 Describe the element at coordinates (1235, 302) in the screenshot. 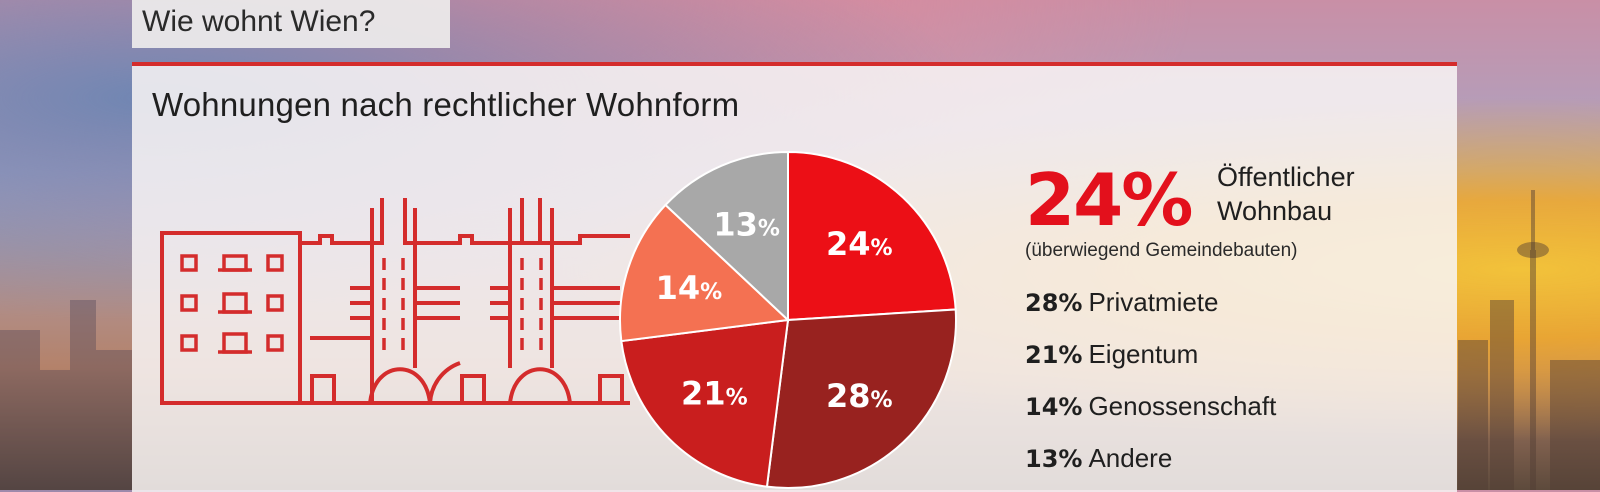

I see `legend-row-privatmiete: 28% Privatmiete` at that location.